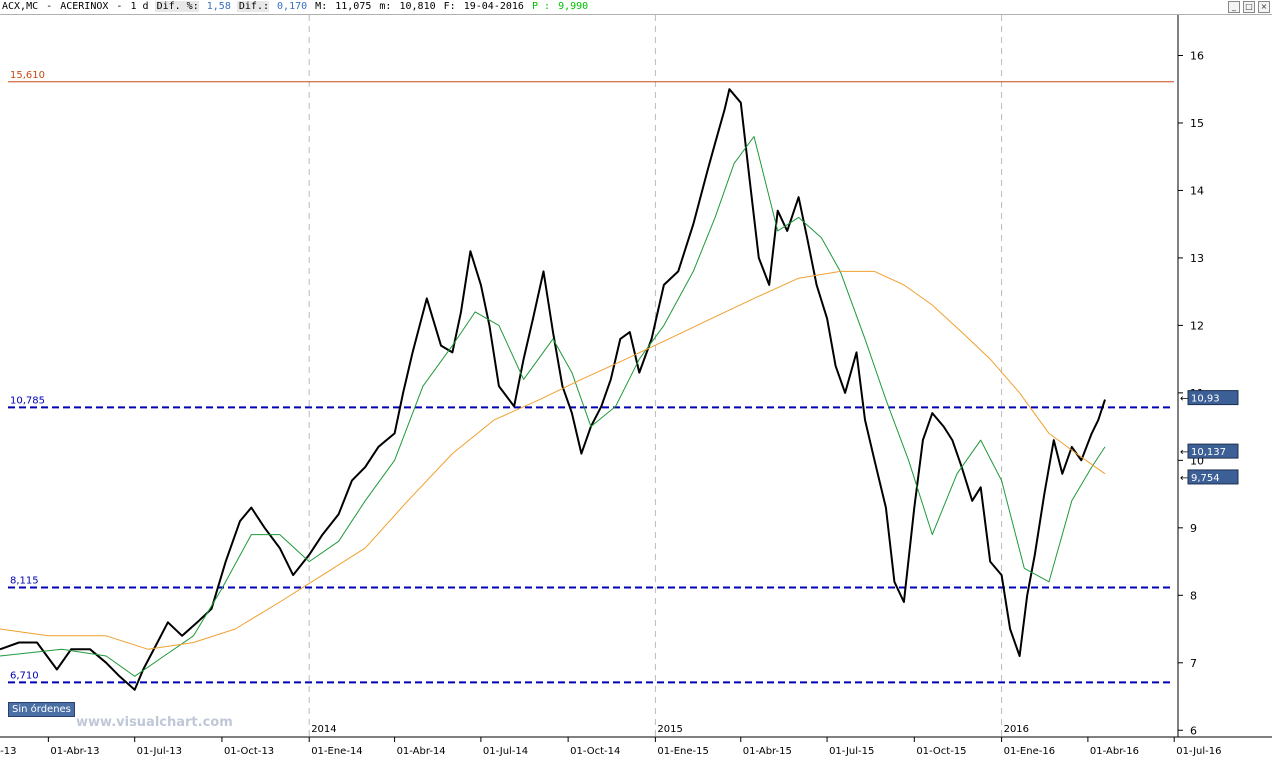 The image size is (1272, 759). I want to click on x-tick-label: 01-Jul-16, so click(1198, 751).